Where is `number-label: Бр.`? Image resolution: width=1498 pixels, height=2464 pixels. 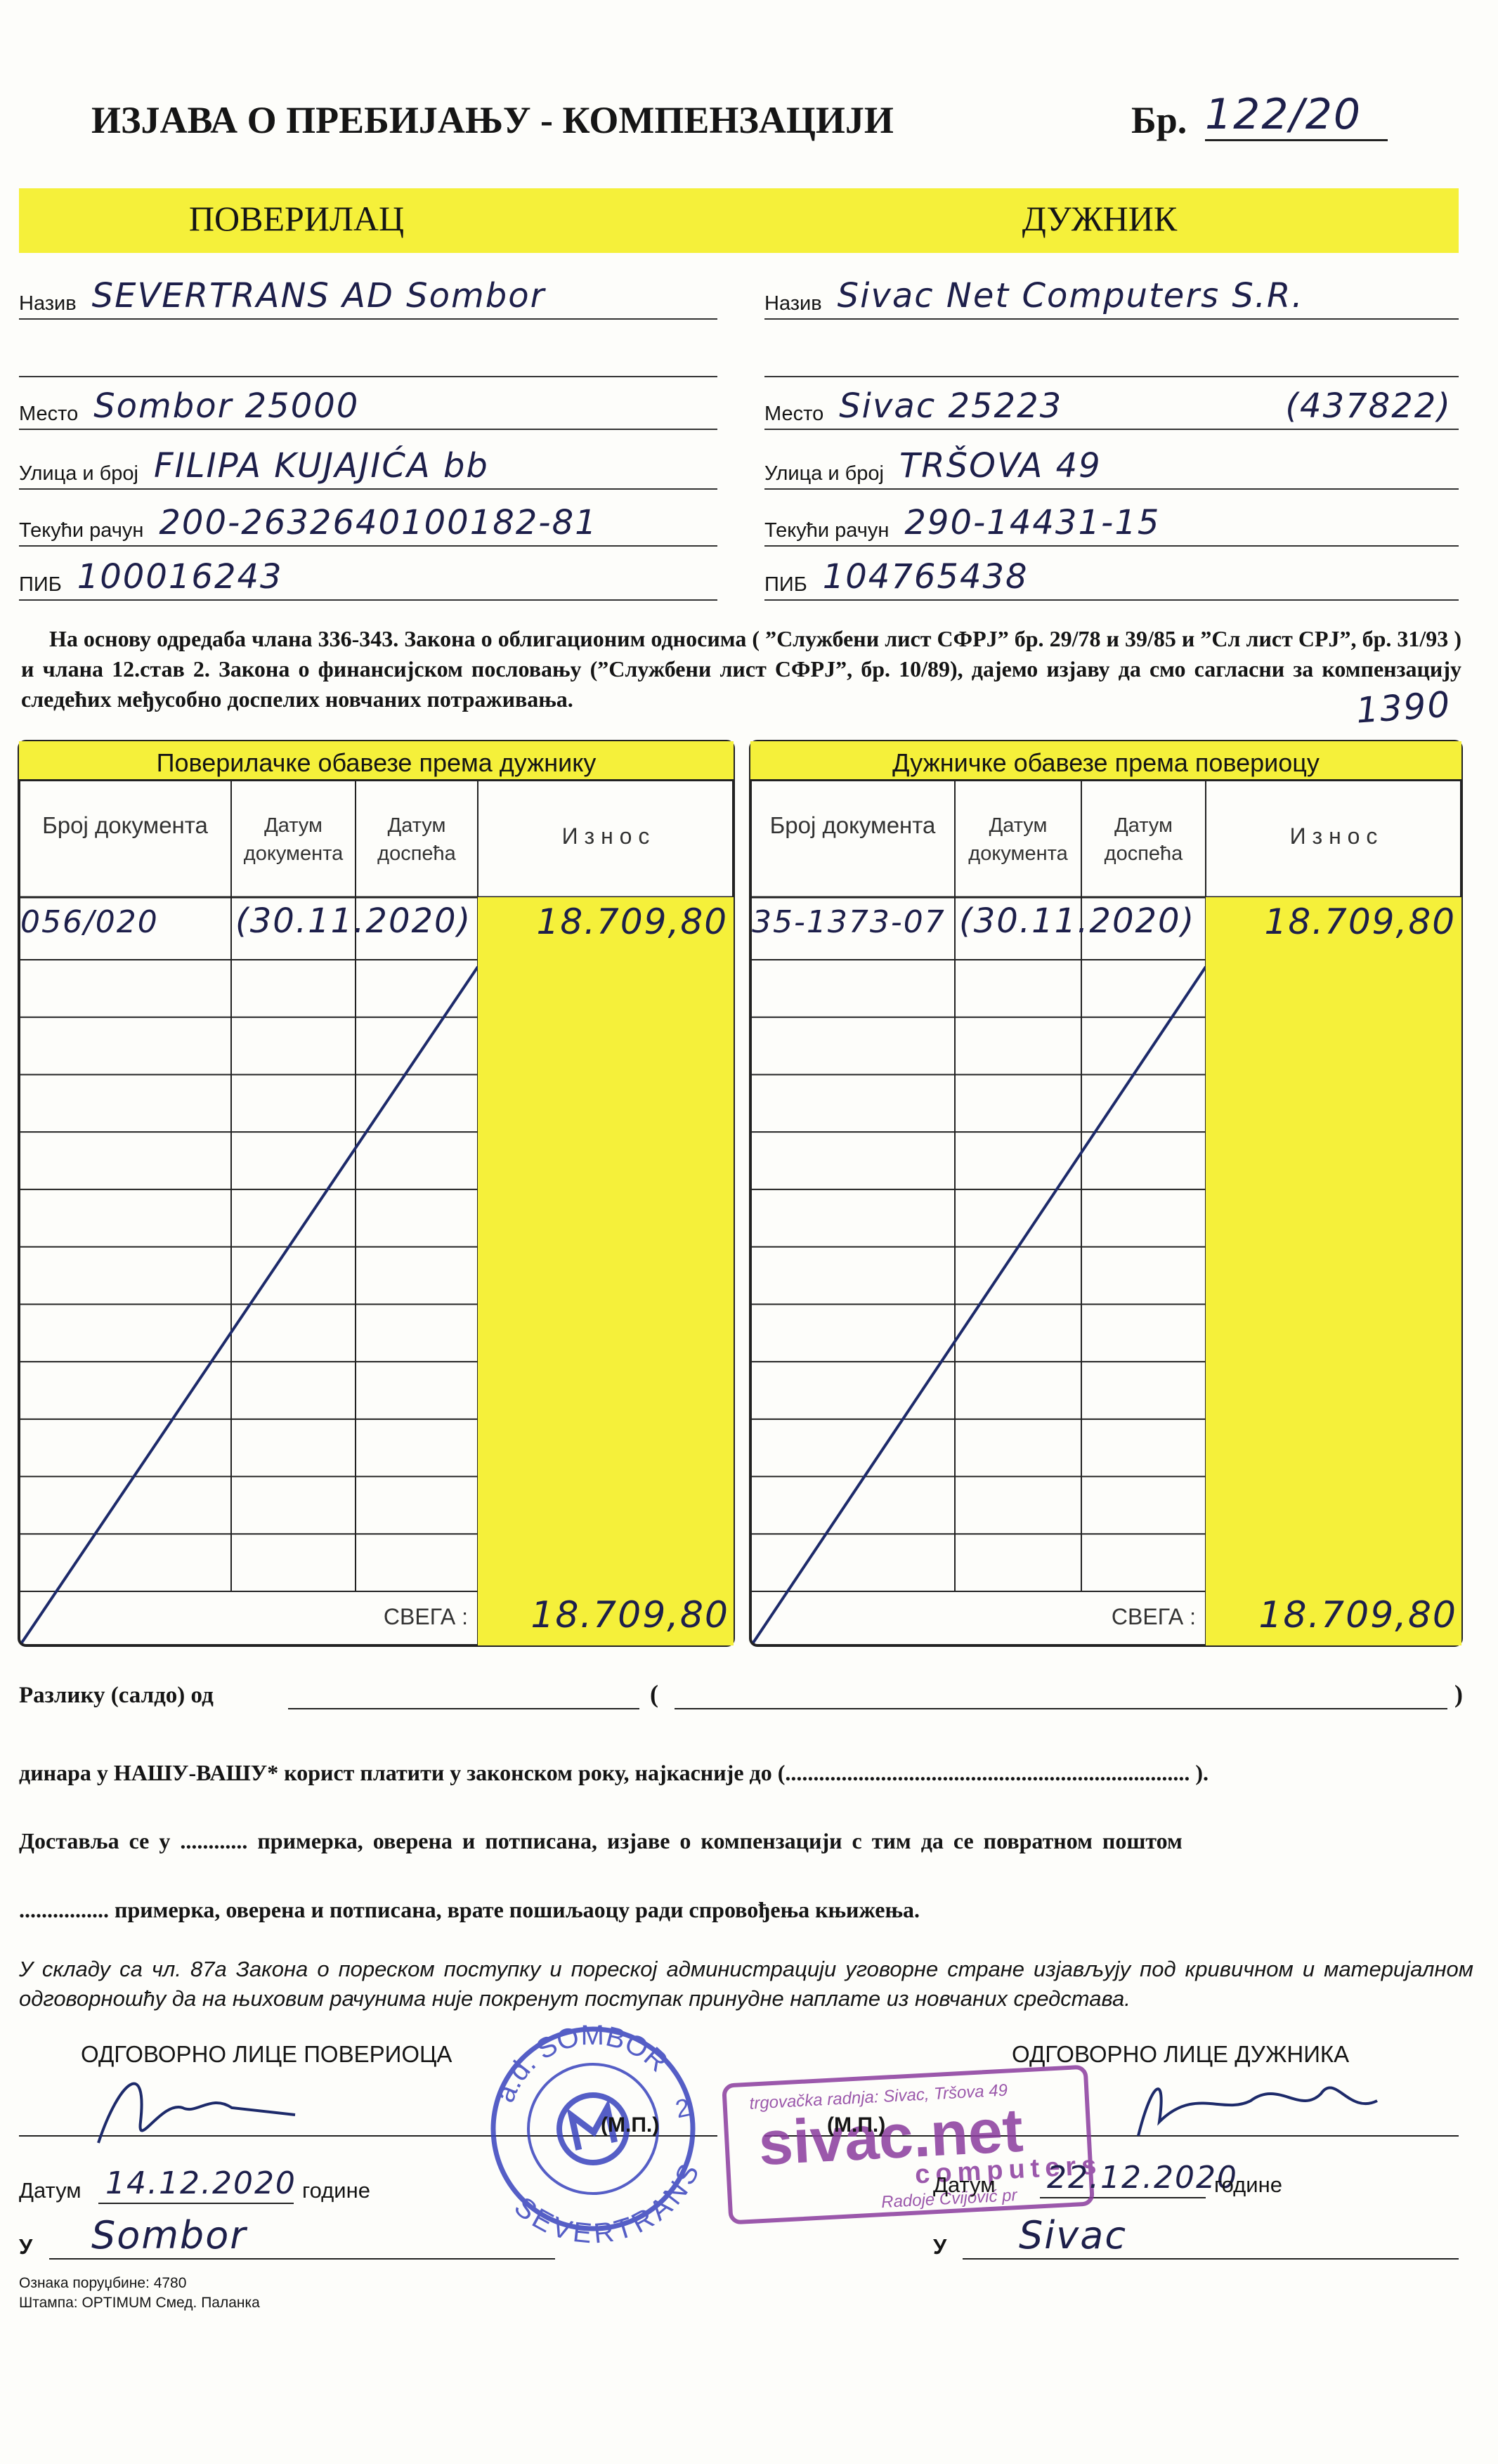
number-label: Бр. is located at coordinates (1159, 120).